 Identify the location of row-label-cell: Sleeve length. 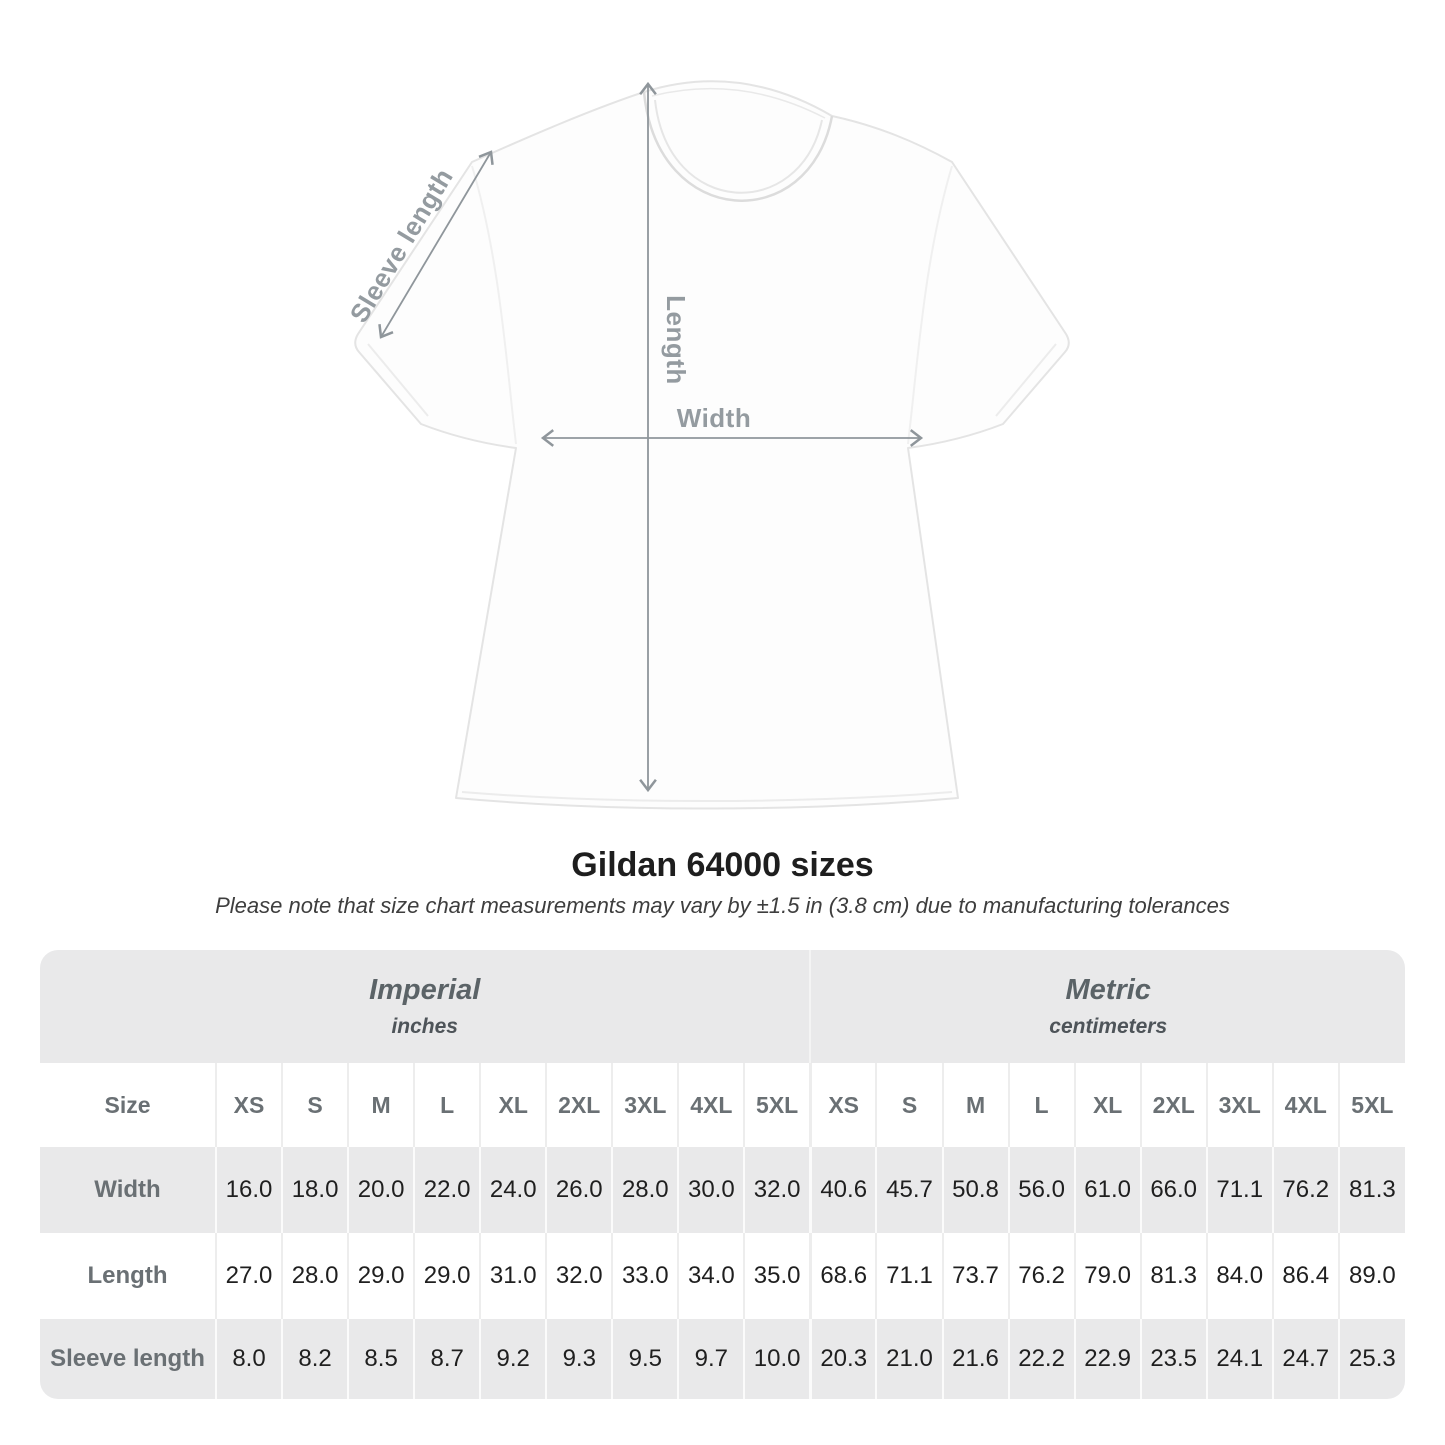
(127, 1358).